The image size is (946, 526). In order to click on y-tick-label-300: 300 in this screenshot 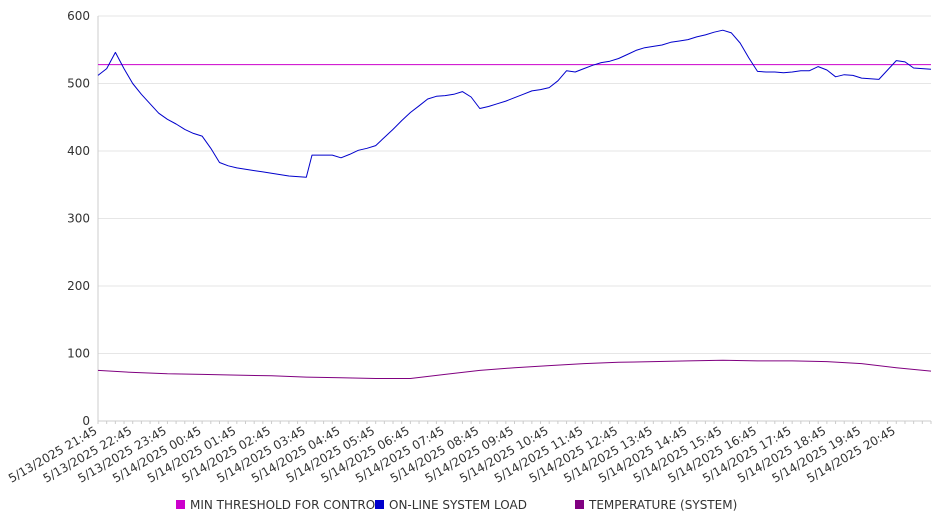, I will do `click(78, 219)`.